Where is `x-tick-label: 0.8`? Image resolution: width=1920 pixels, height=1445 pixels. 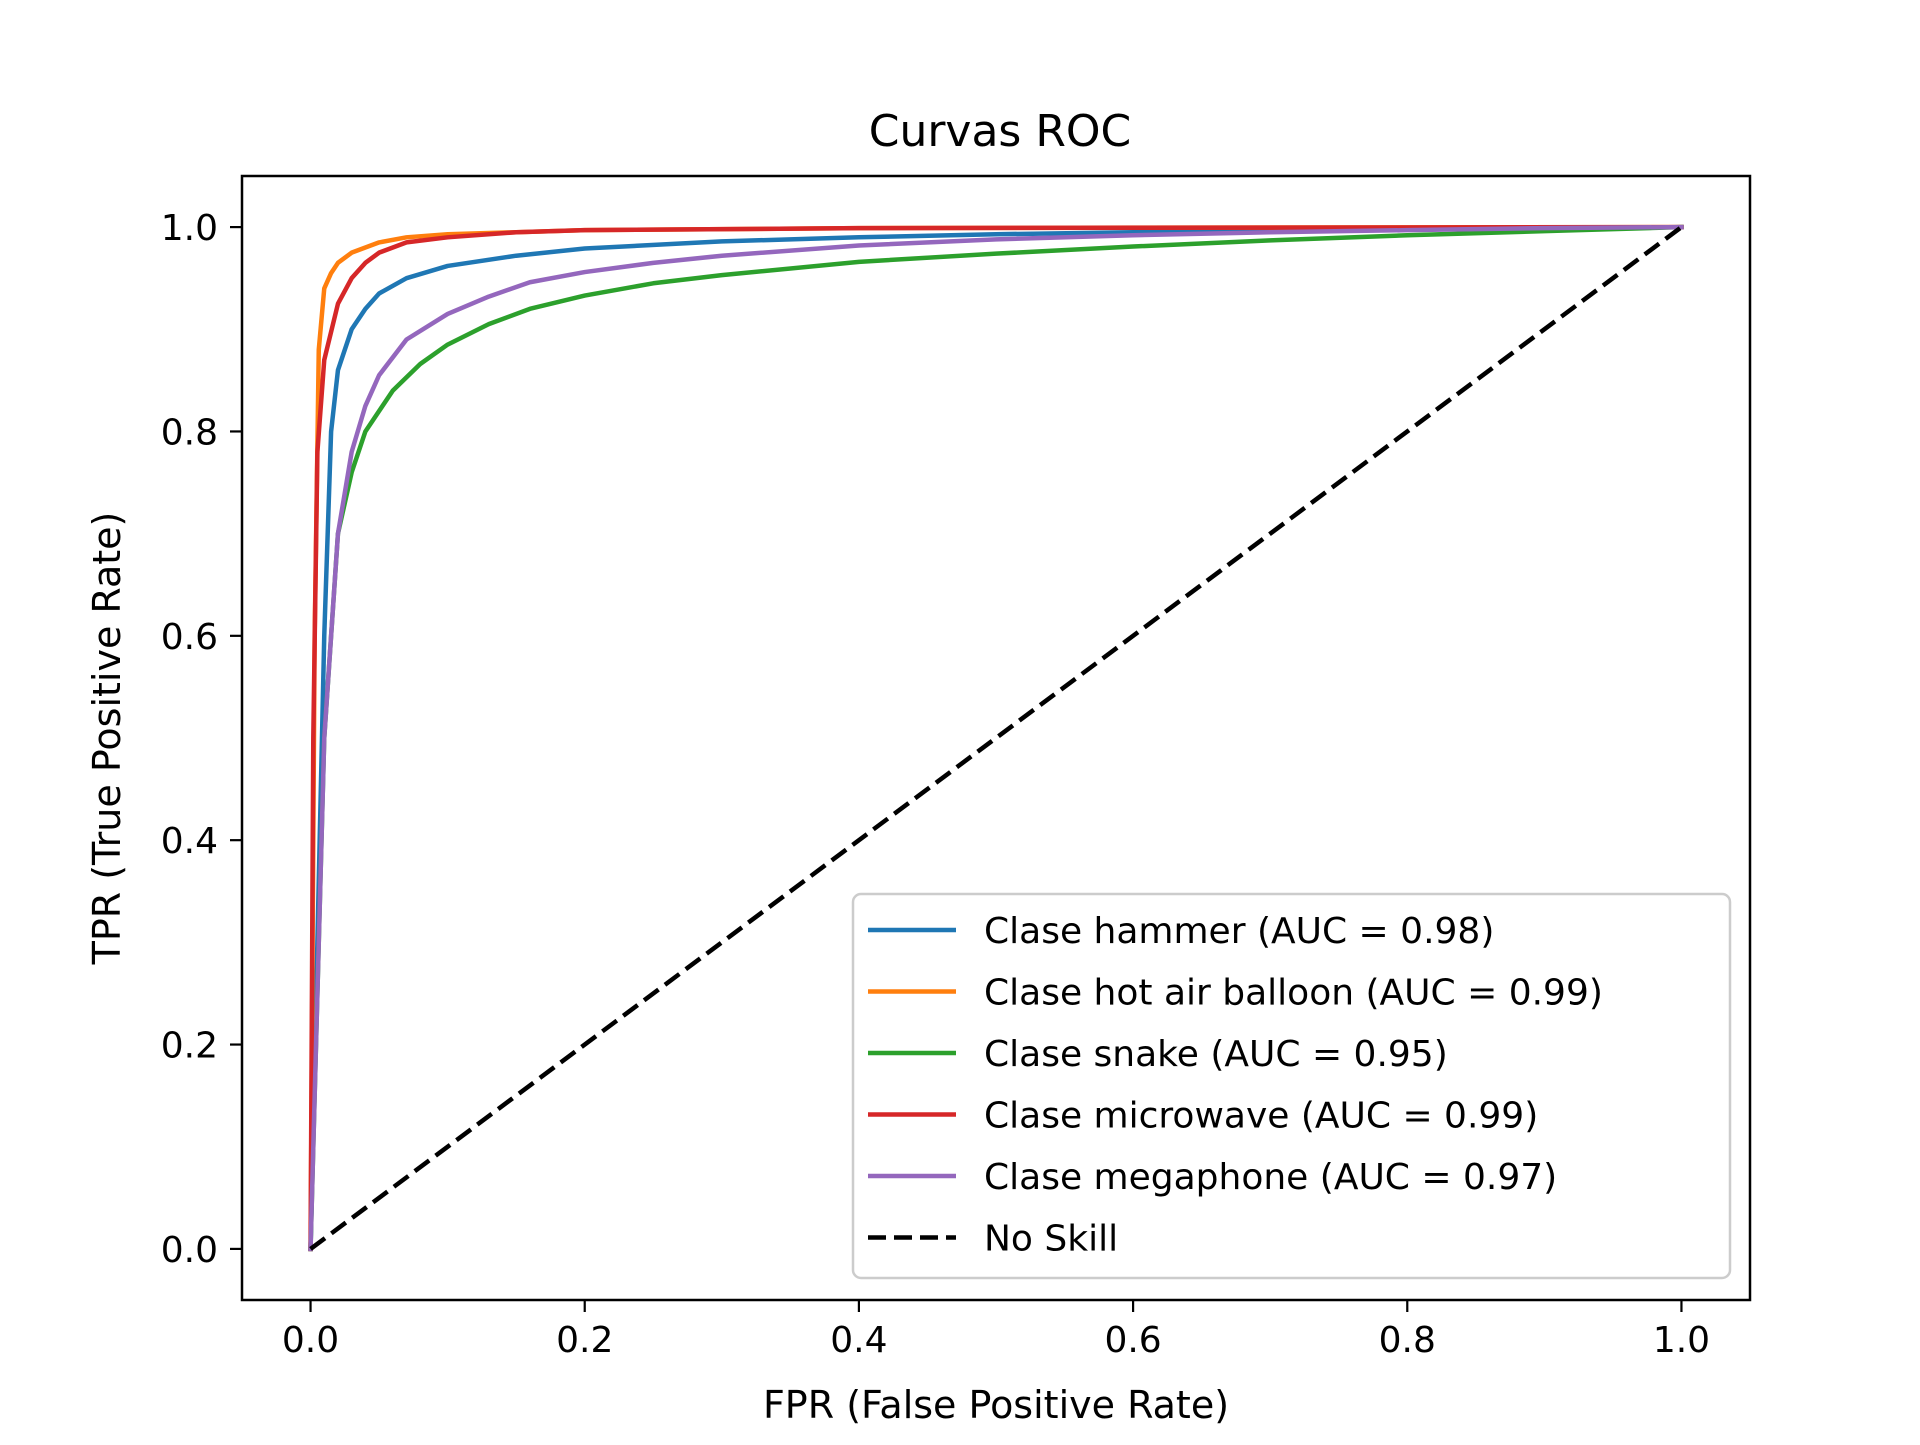 x-tick-label: 0.8 is located at coordinates (1407, 1340).